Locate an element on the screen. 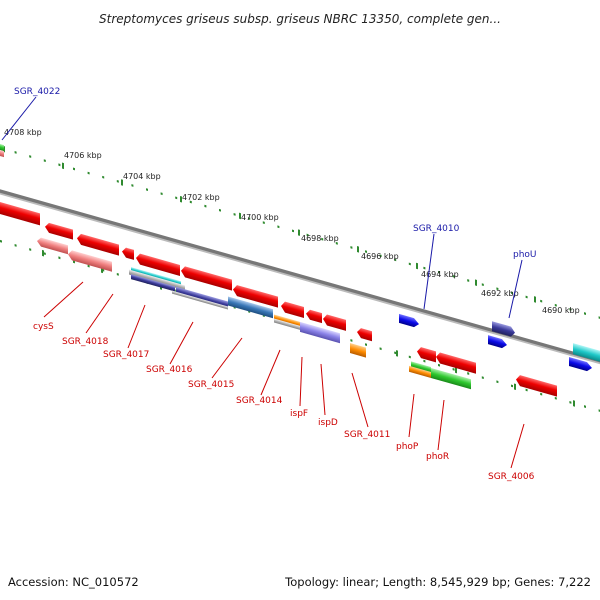  callout-phou is located at coordinates (515, 289).